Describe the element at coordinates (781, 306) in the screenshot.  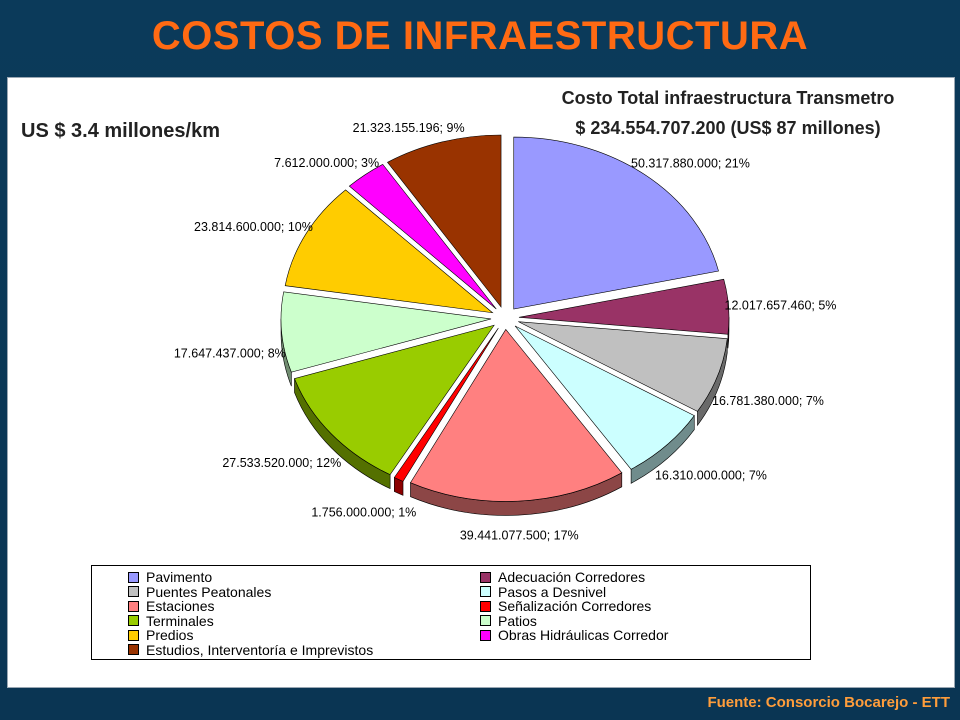
I see `data-label: 12.017.657.460; 5%` at that location.